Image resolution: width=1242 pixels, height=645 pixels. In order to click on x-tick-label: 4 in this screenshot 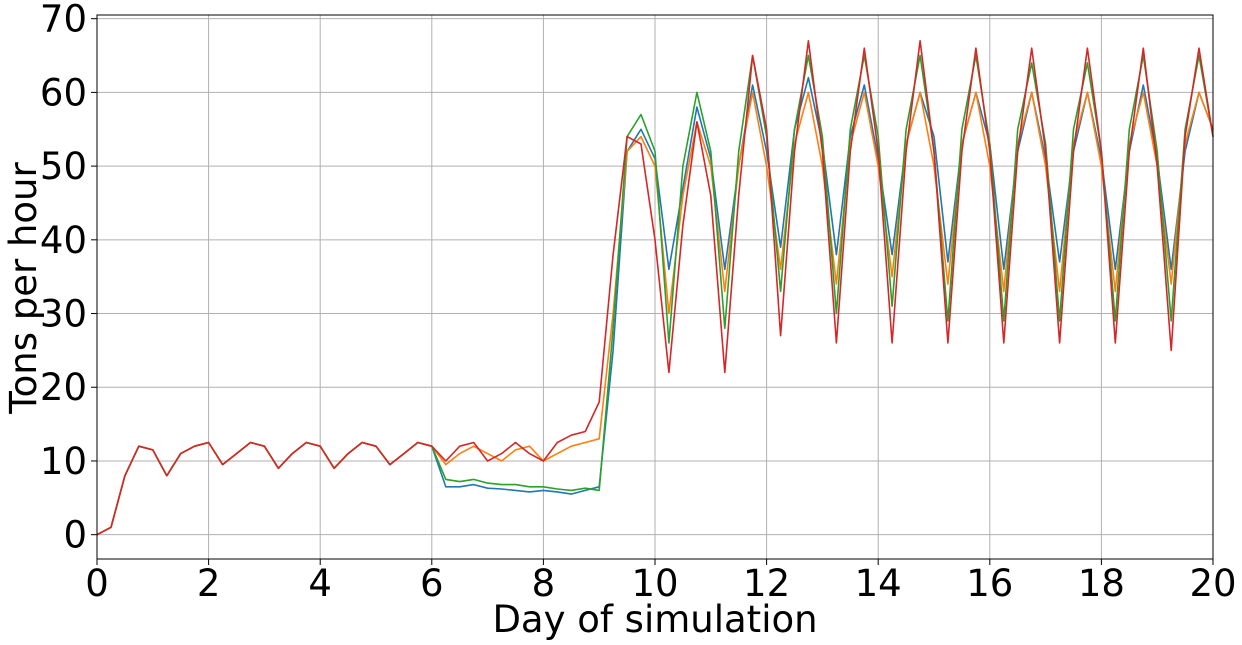, I will do `click(320, 583)`.